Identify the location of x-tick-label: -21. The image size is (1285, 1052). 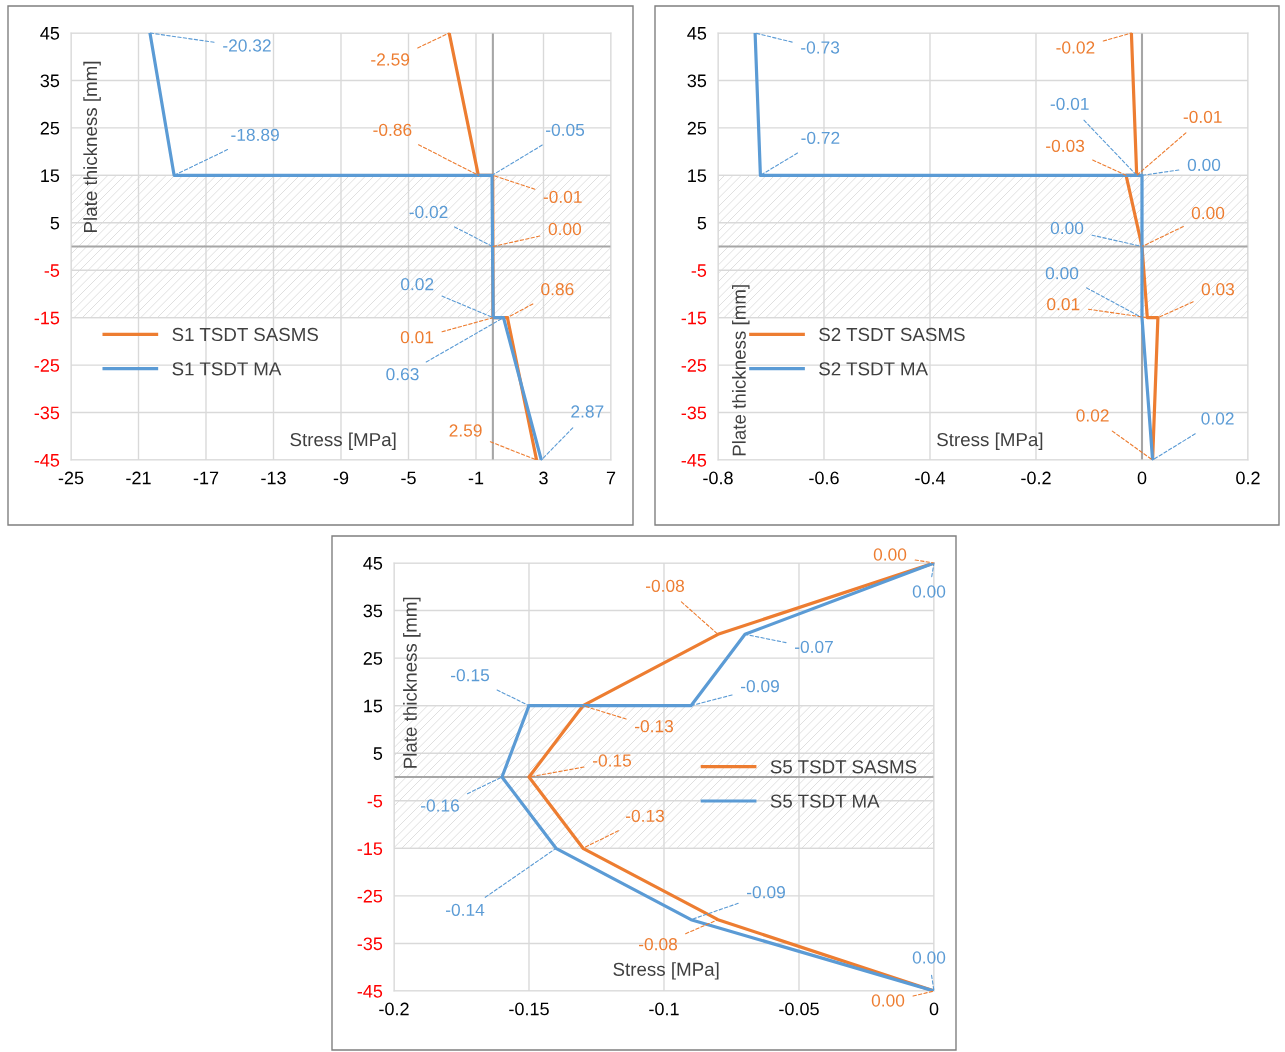
(138, 478).